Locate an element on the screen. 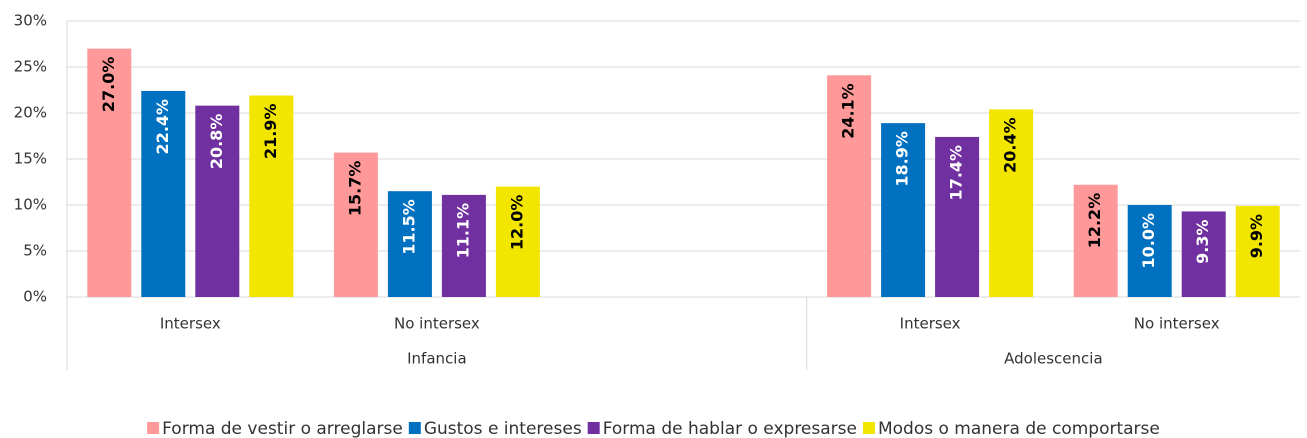 This screenshot has height=438, width=1307. legend-label: Forma de hablar o expresarse is located at coordinates (730, 428).